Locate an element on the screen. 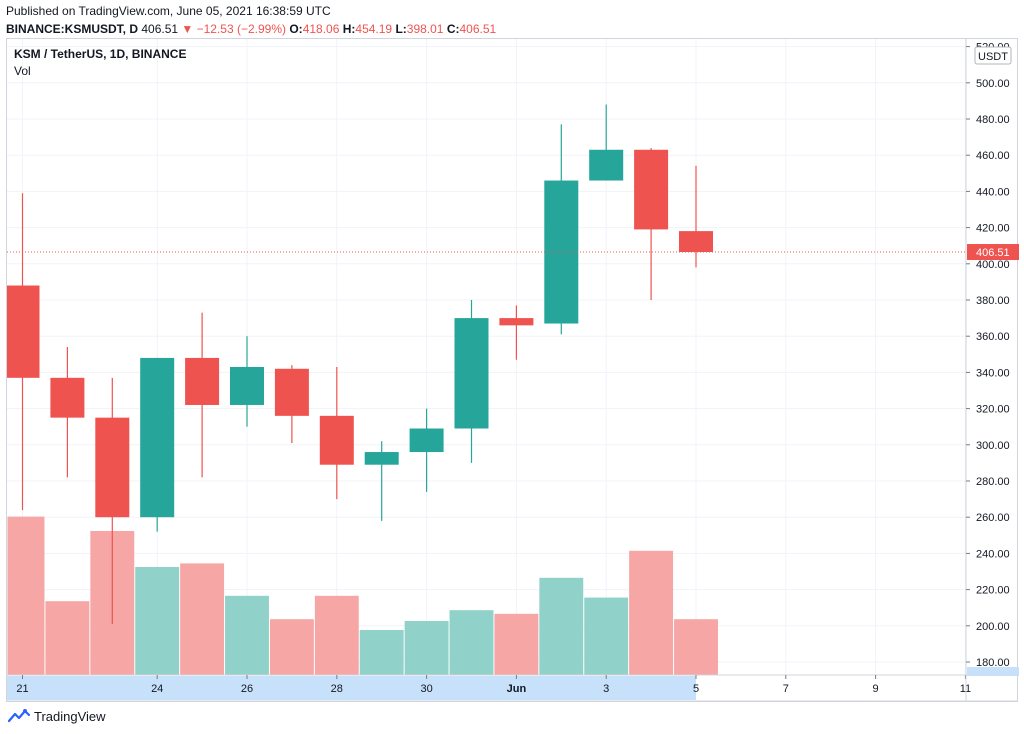 The height and width of the screenshot is (734, 1024). open-value: 418.06 is located at coordinates (321, 29).